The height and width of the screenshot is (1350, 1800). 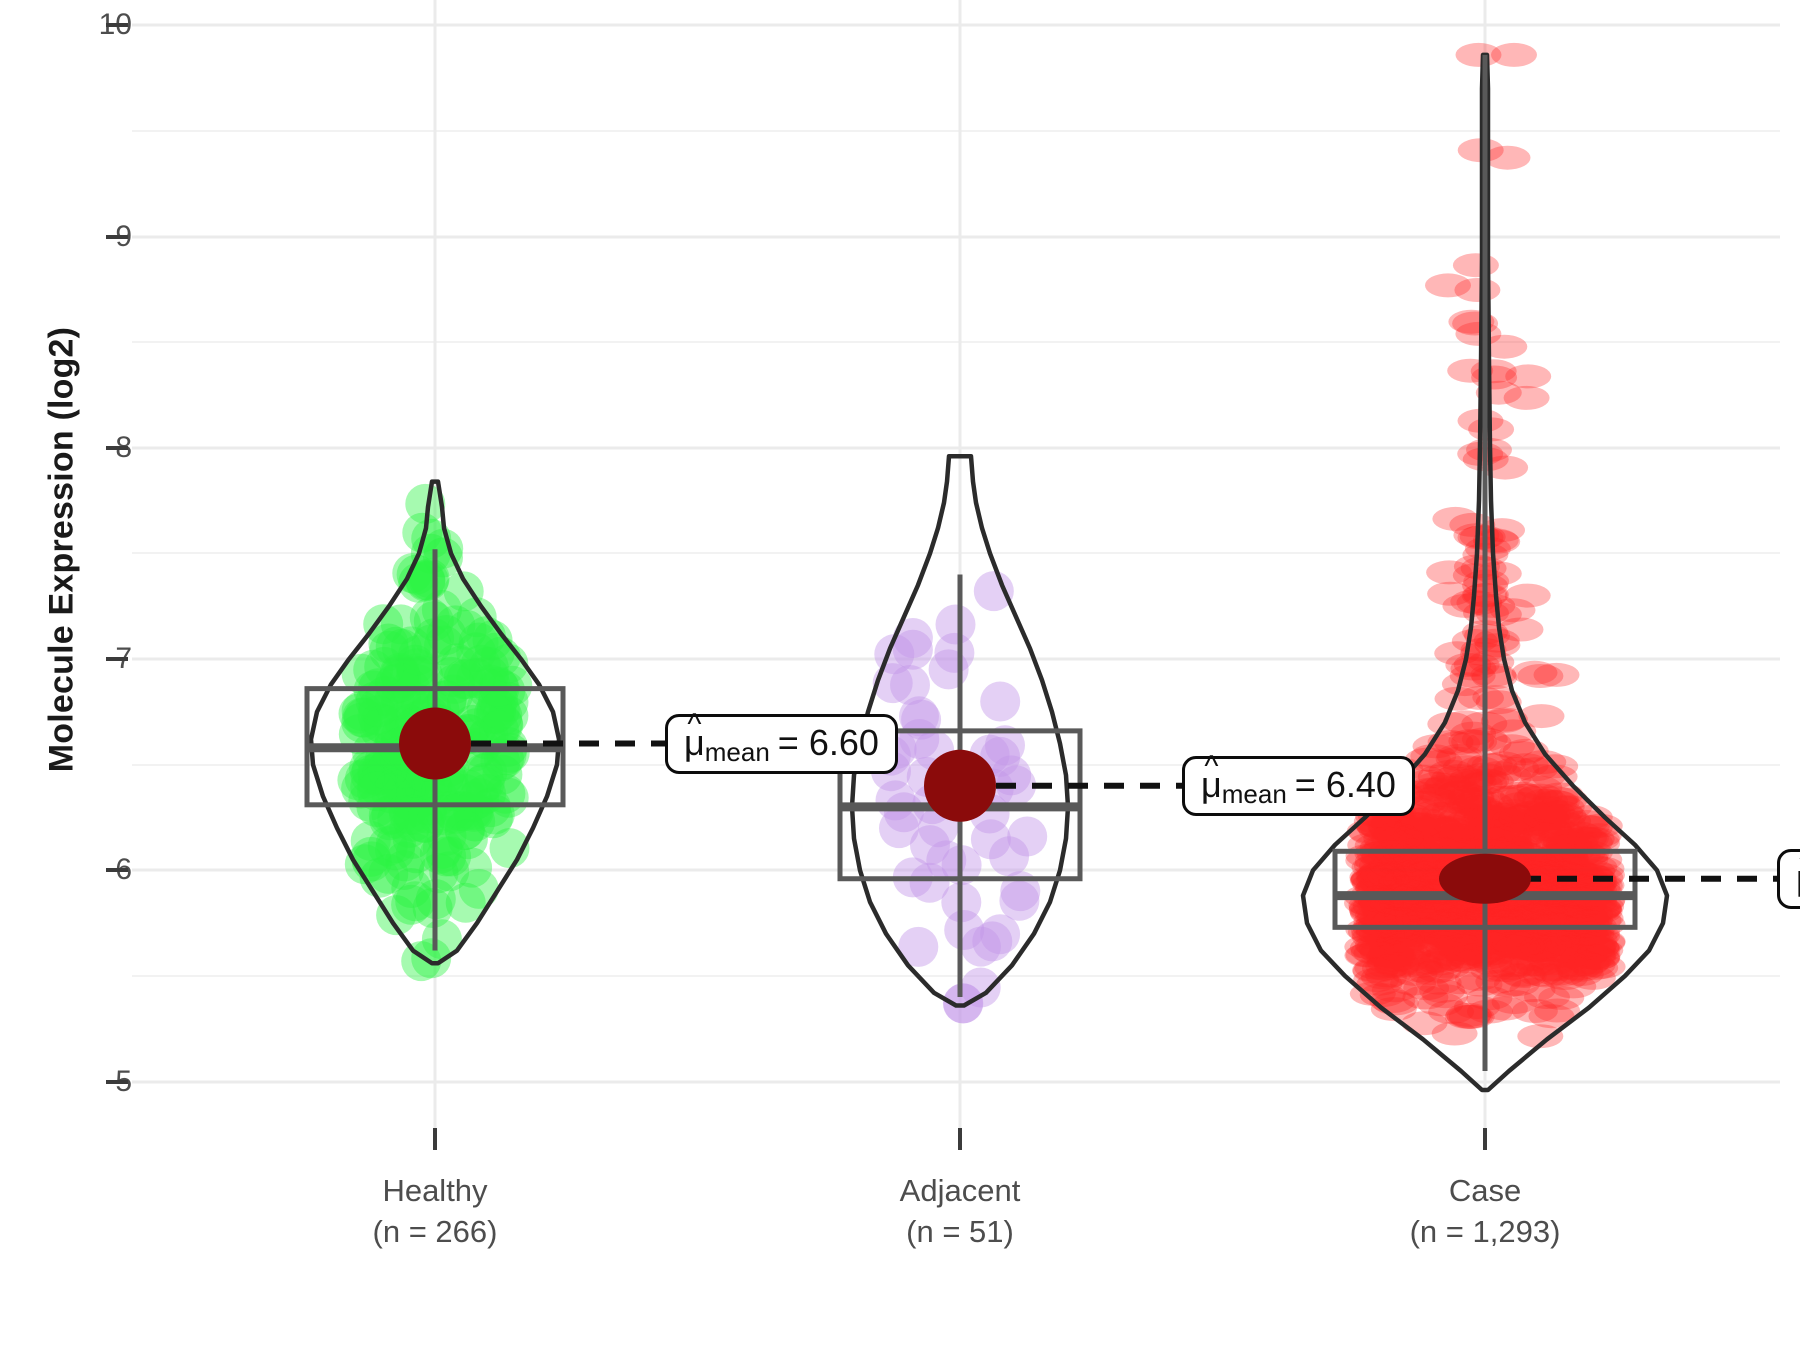 I want to click on y-tick-mark, so click(x=117, y=870).